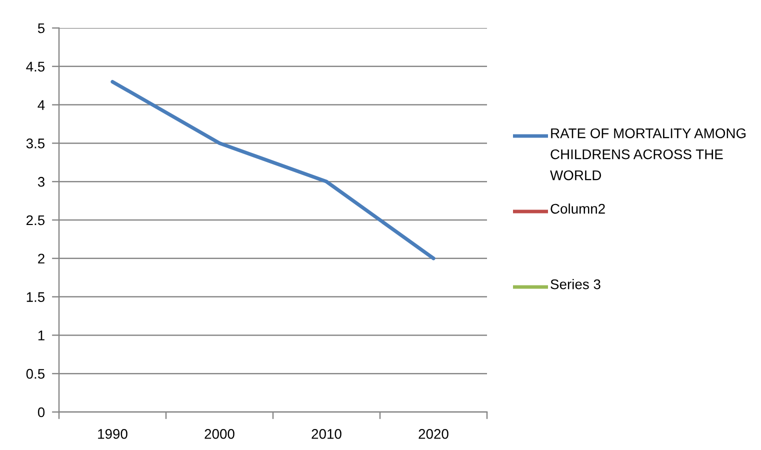  I want to click on y-tick-label: 1, so click(41, 335).